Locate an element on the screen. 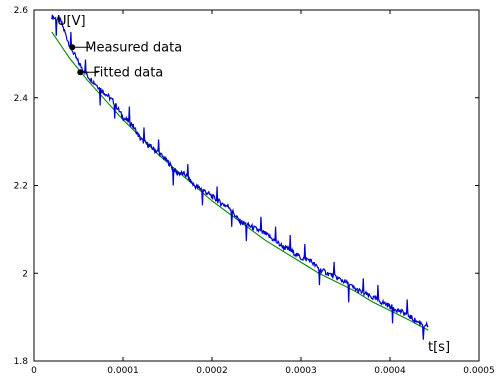 The height and width of the screenshot is (383, 500). y-tick-label: 2 is located at coordinates (25, 274).